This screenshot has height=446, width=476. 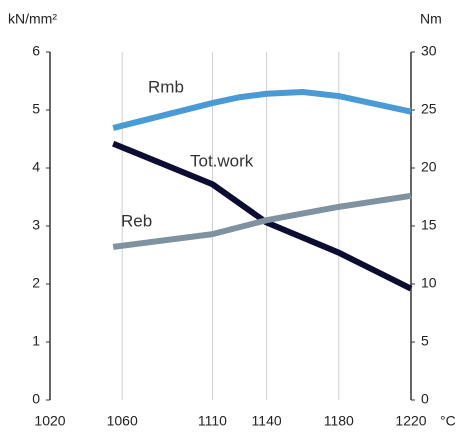 I want to click on y-tick-label: 3, so click(x=36, y=225).